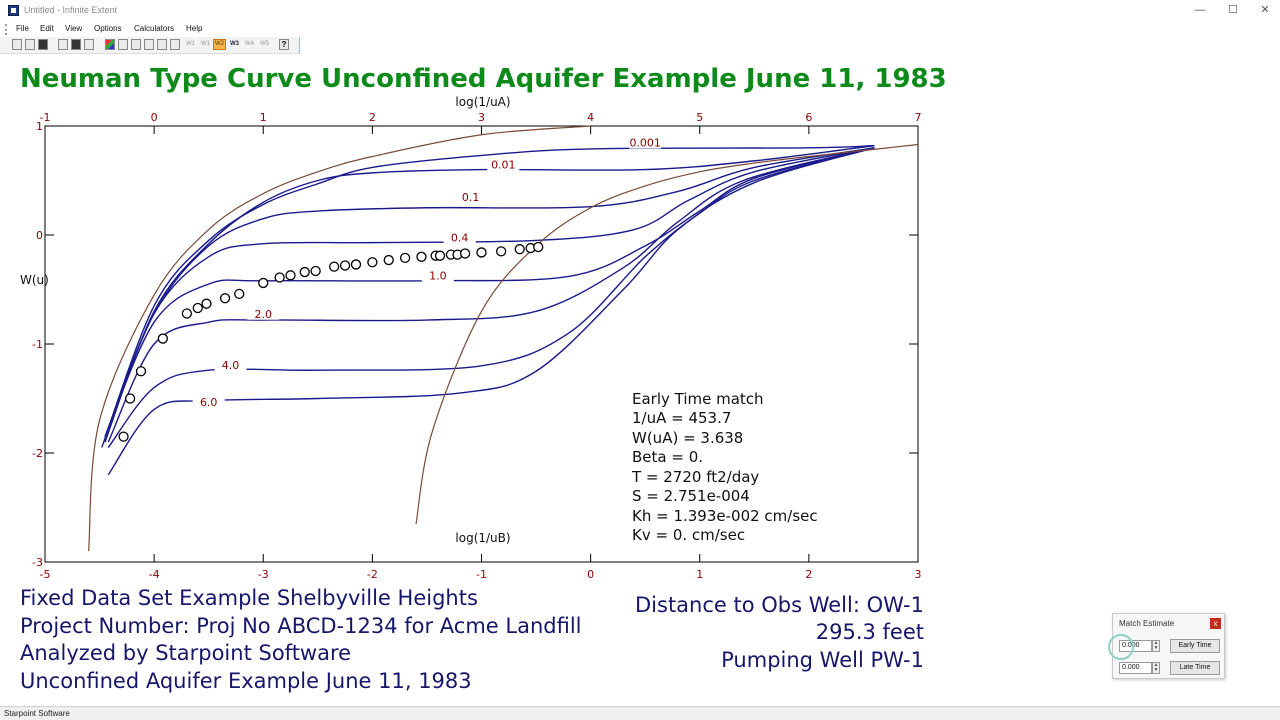  Describe the element at coordinates (689, 535) in the screenshot. I see `match-info-line: Kv = 0. cm/sec` at that location.